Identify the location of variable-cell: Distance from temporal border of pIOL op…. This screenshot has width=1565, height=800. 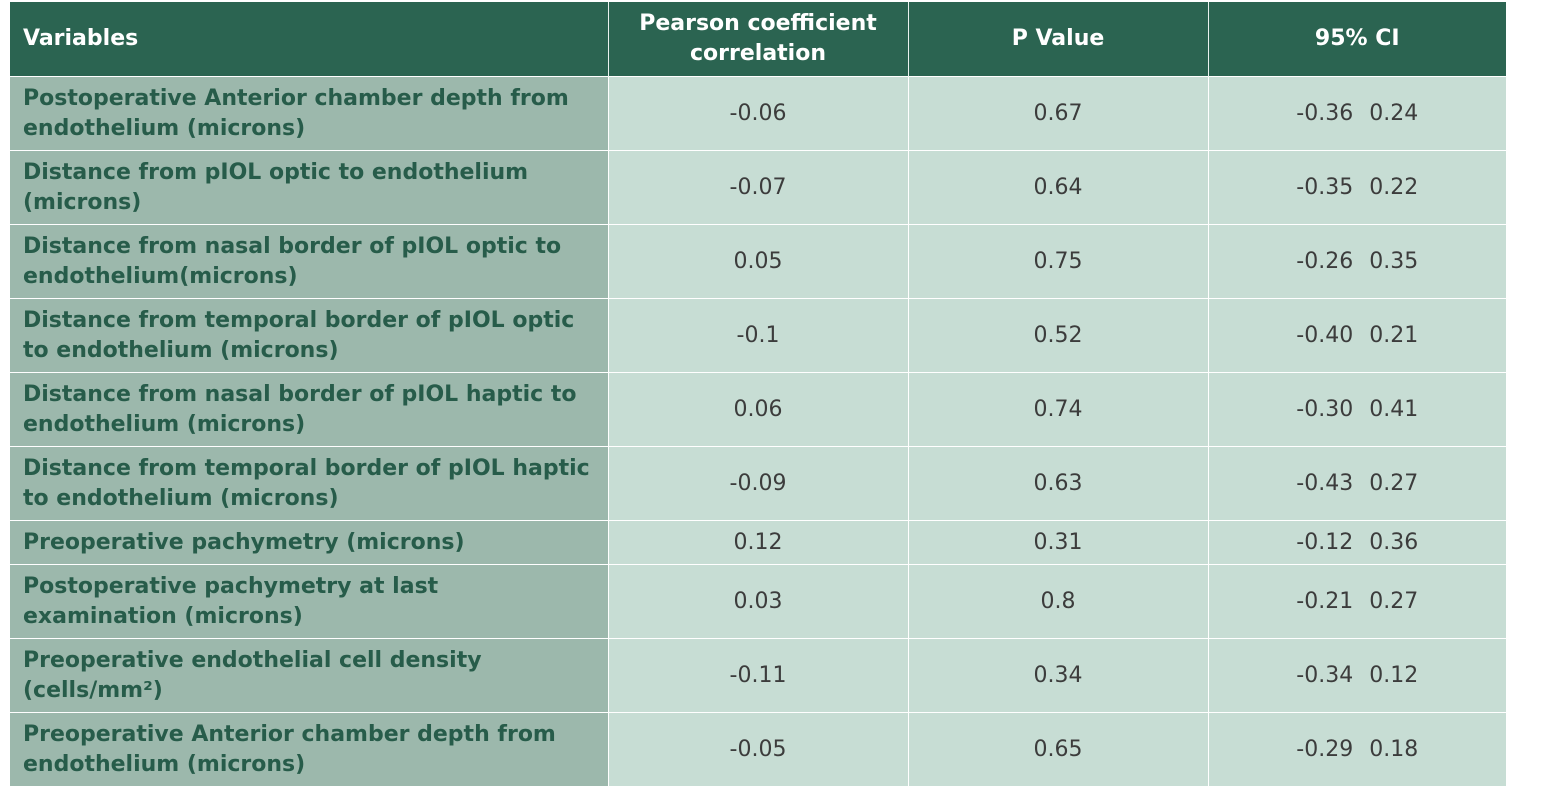
(309, 335).